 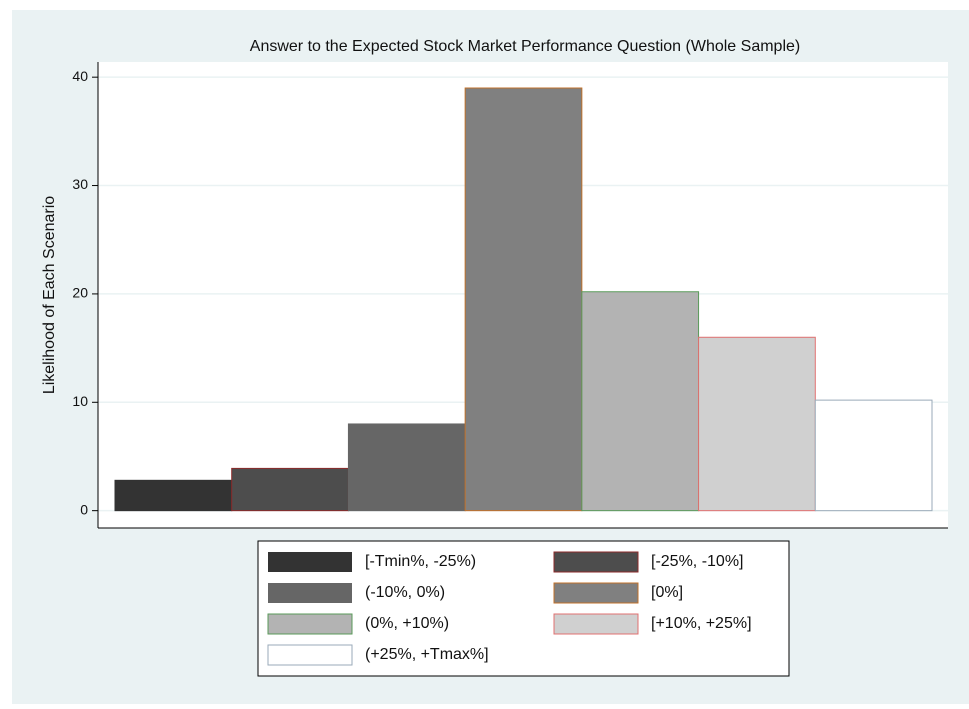 What do you see at coordinates (49, 295) in the screenshot?
I see `y-axis-label: Likelihood of Each Scenario` at bounding box center [49, 295].